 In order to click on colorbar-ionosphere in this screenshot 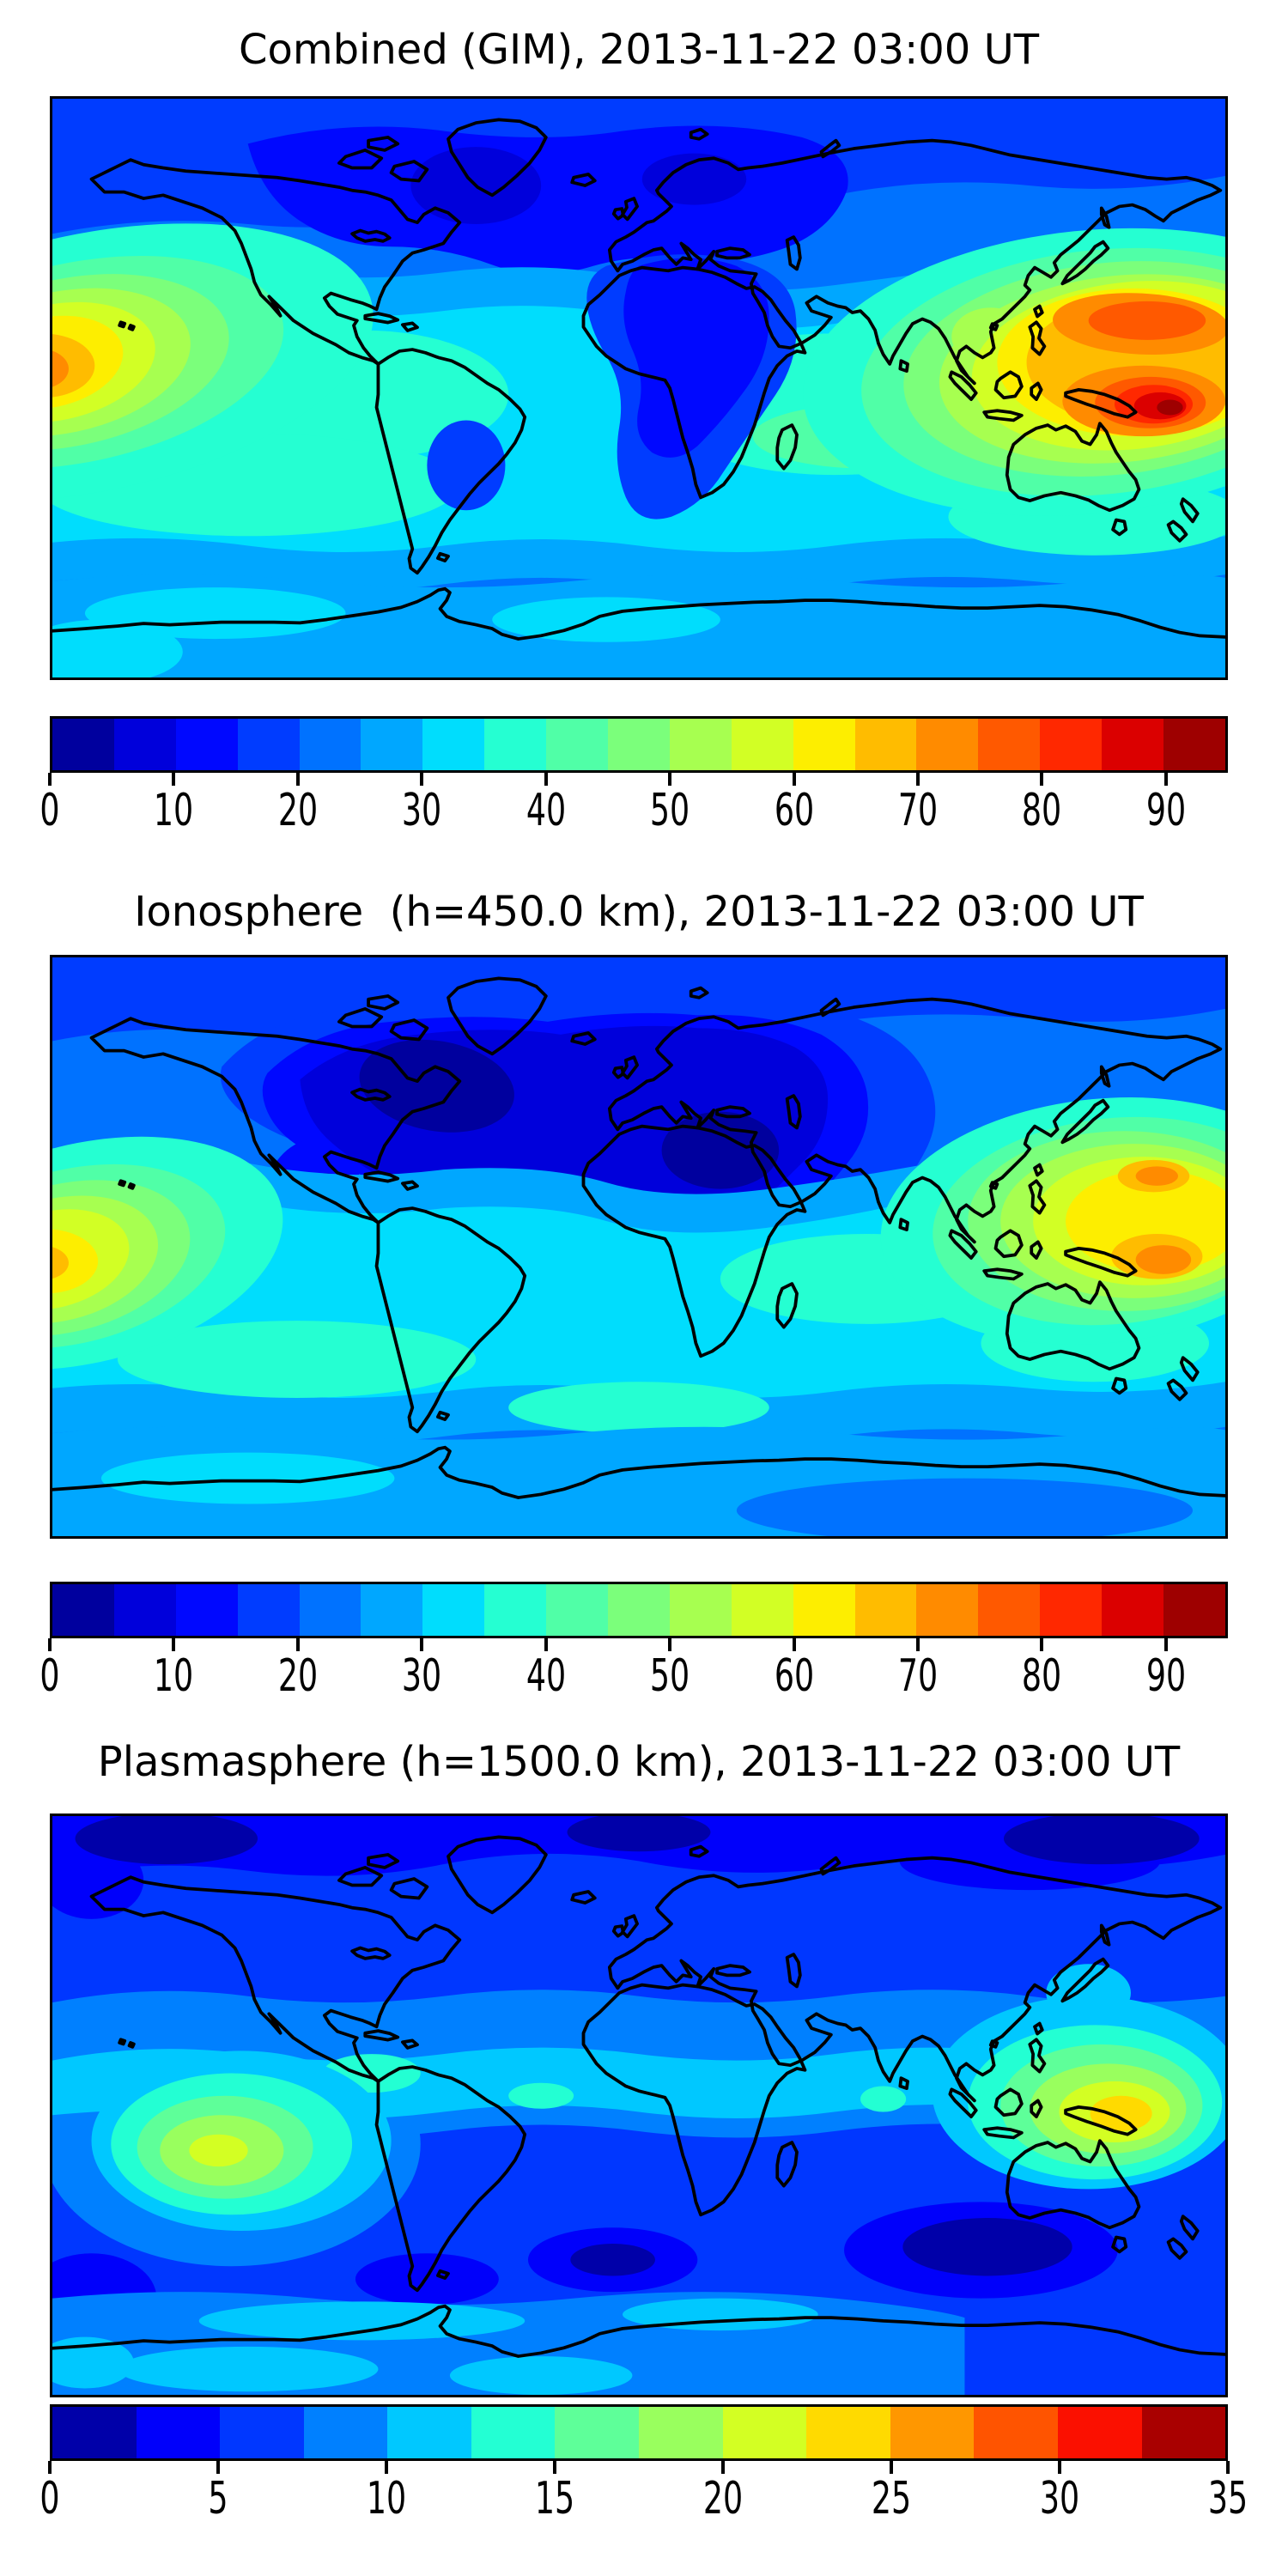, I will do `click(639, 1610)`.